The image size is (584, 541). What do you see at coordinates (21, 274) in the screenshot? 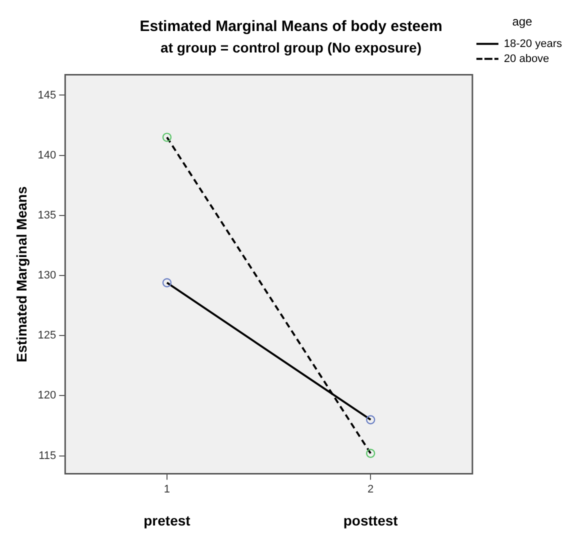
I see `y-axis-title: Estimated Marginal Means` at bounding box center [21, 274].